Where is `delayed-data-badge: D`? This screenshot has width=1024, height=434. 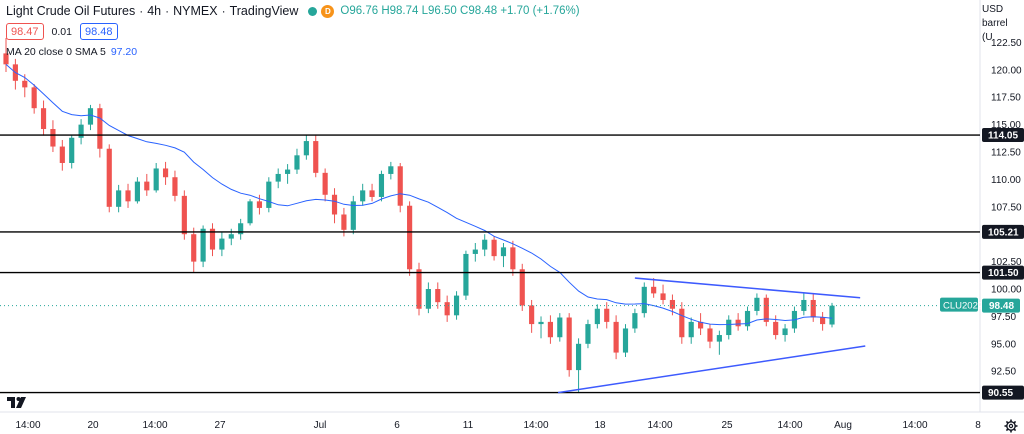 delayed-data-badge: D is located at coordinates (328, 11).